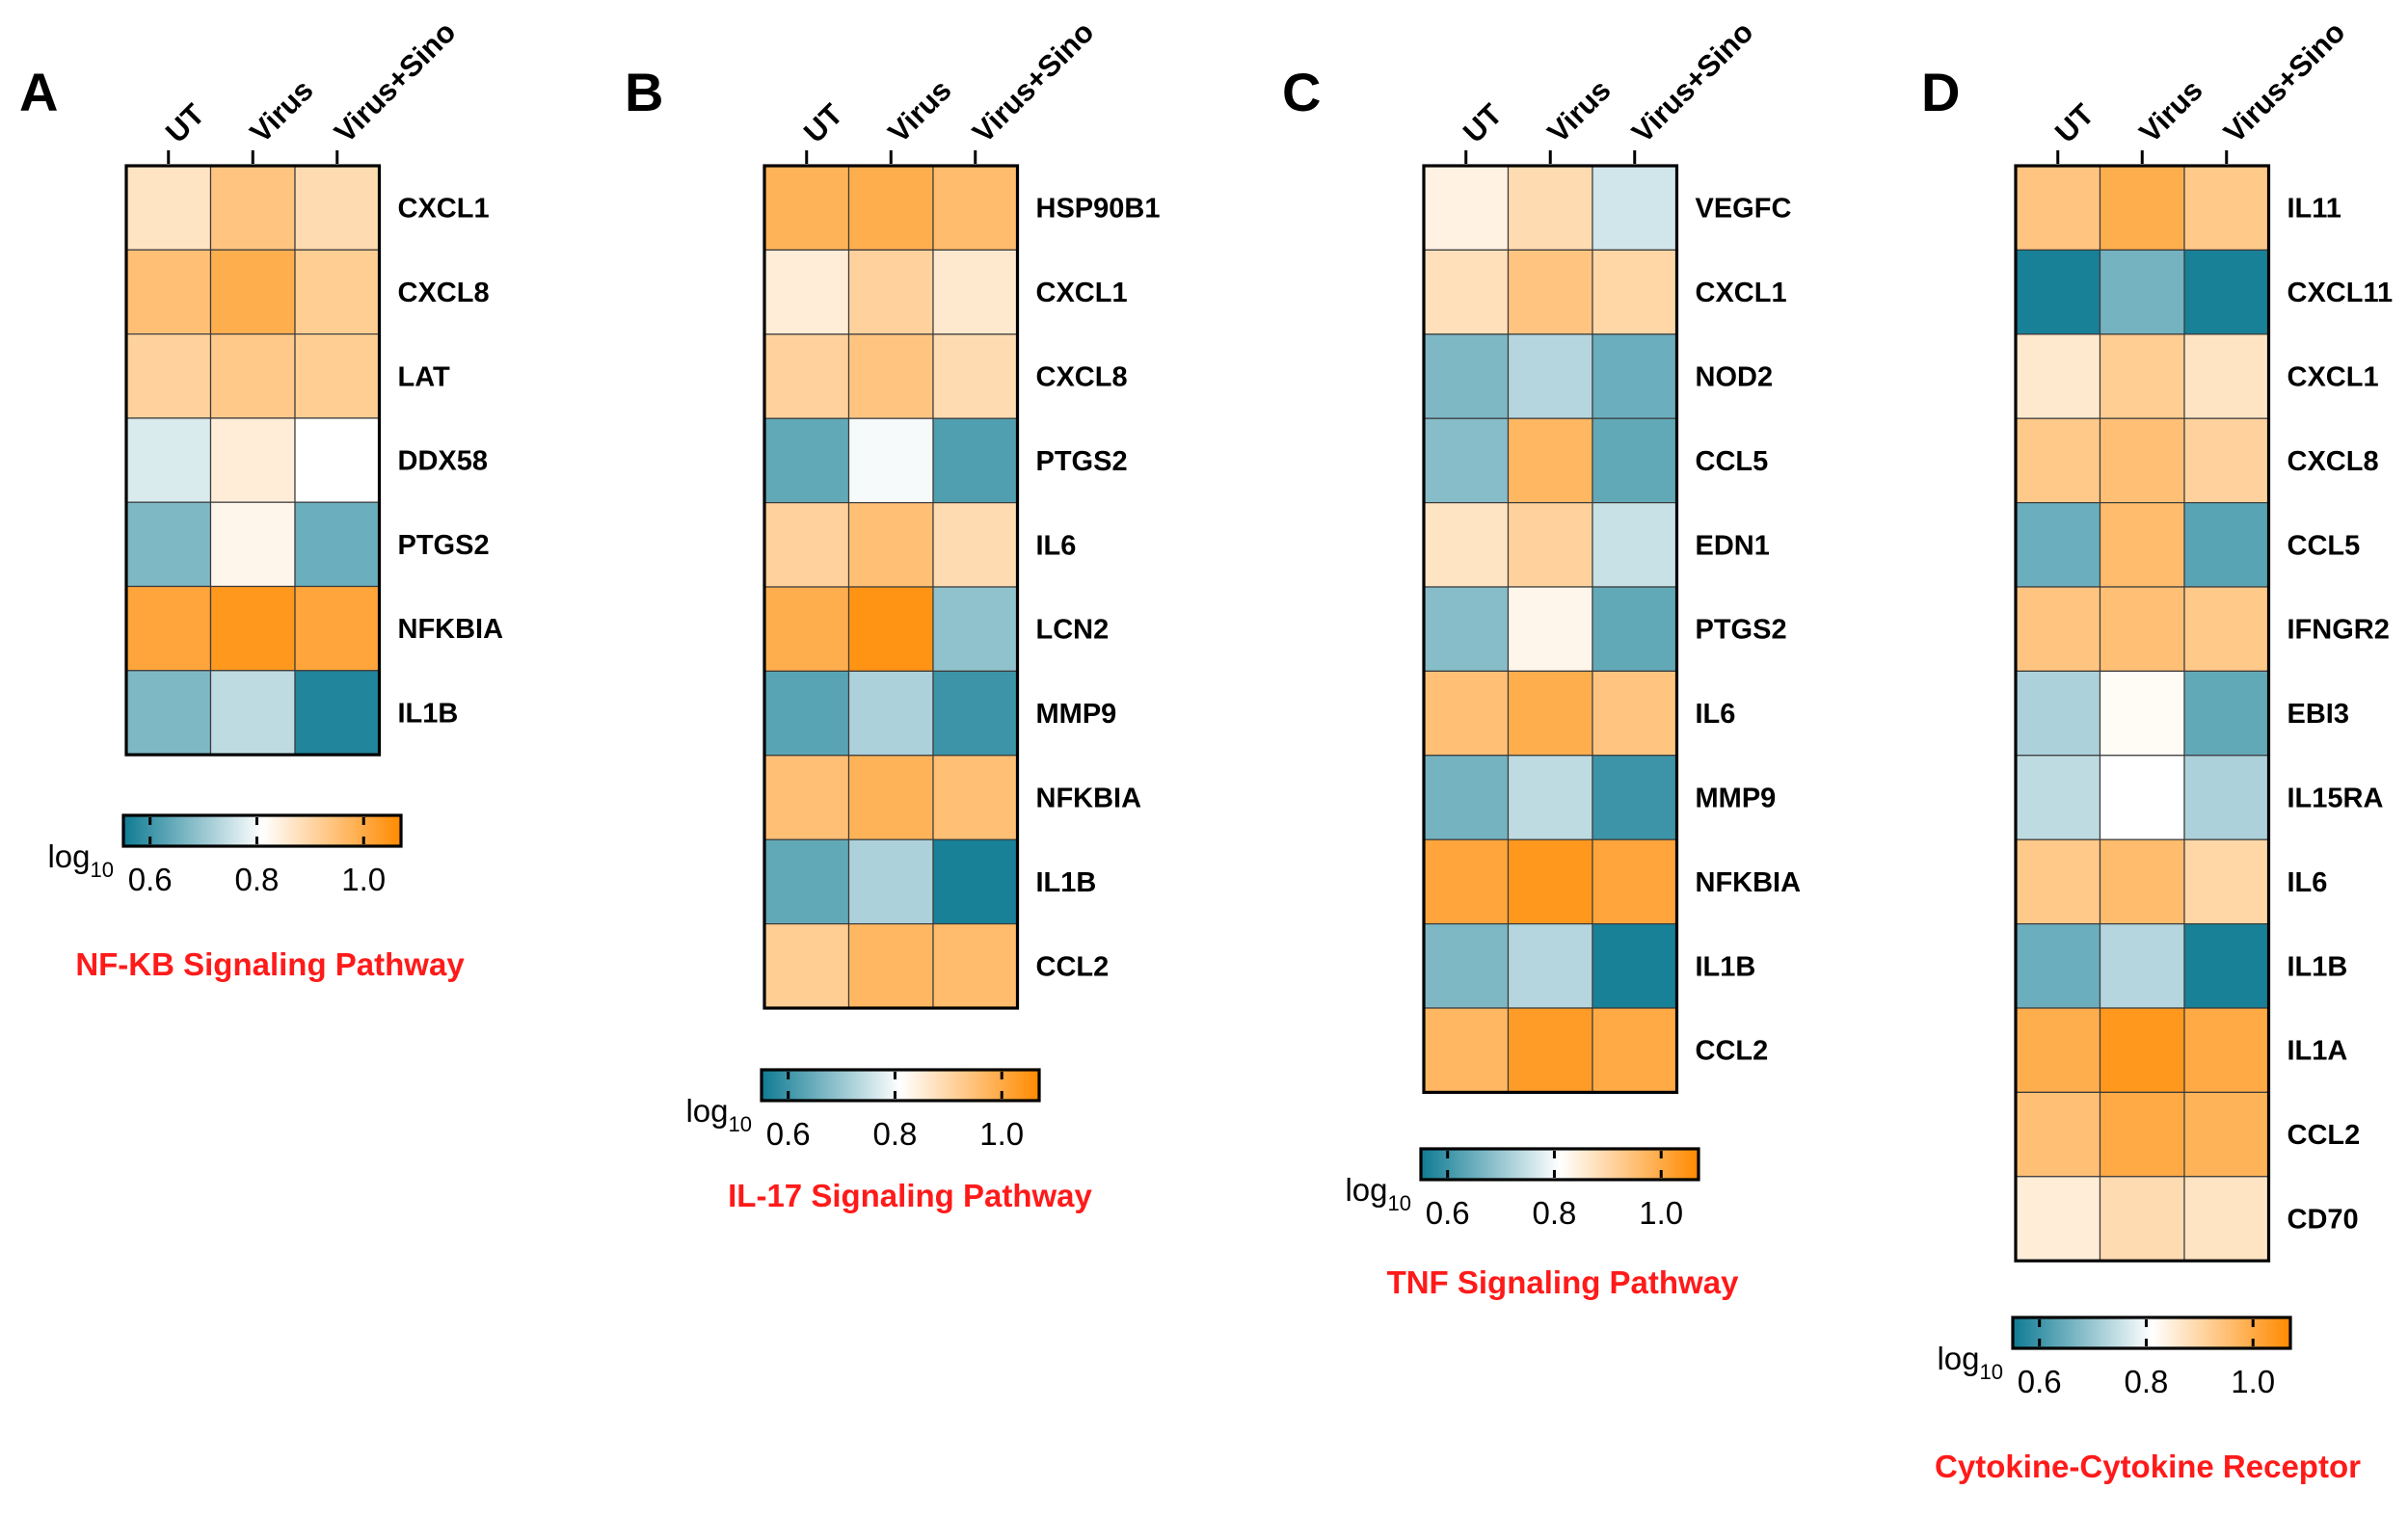 The image size is (2408, 1516). I want to click on colorbar-bar, so click(262, 830).